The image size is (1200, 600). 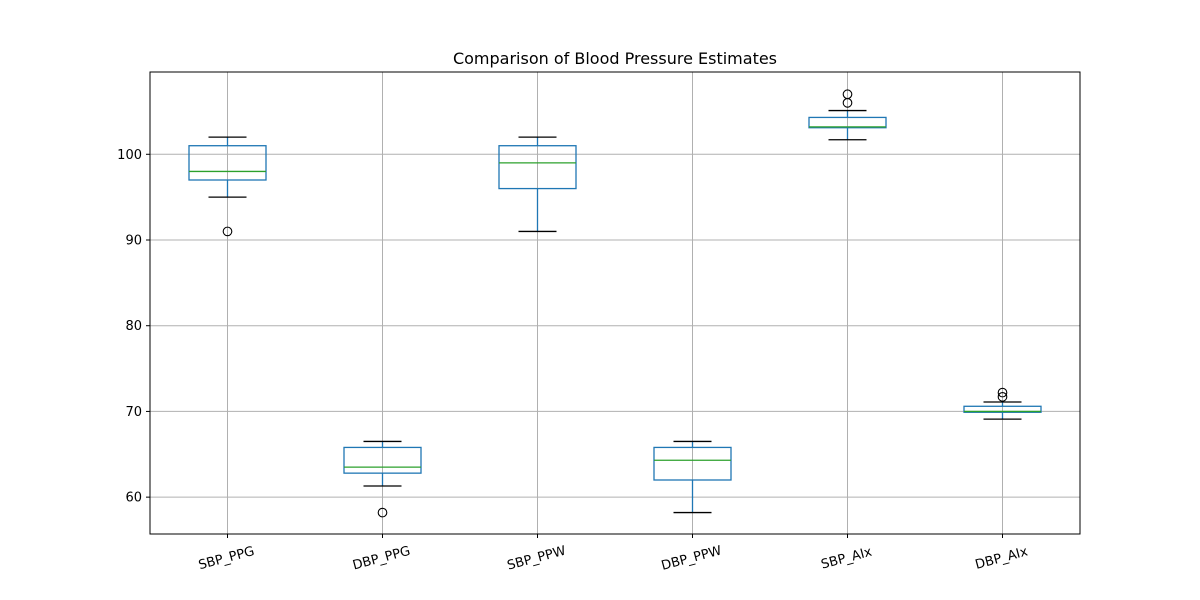 I want to click on box-SBP_AIx, so click(x=847, y=115).